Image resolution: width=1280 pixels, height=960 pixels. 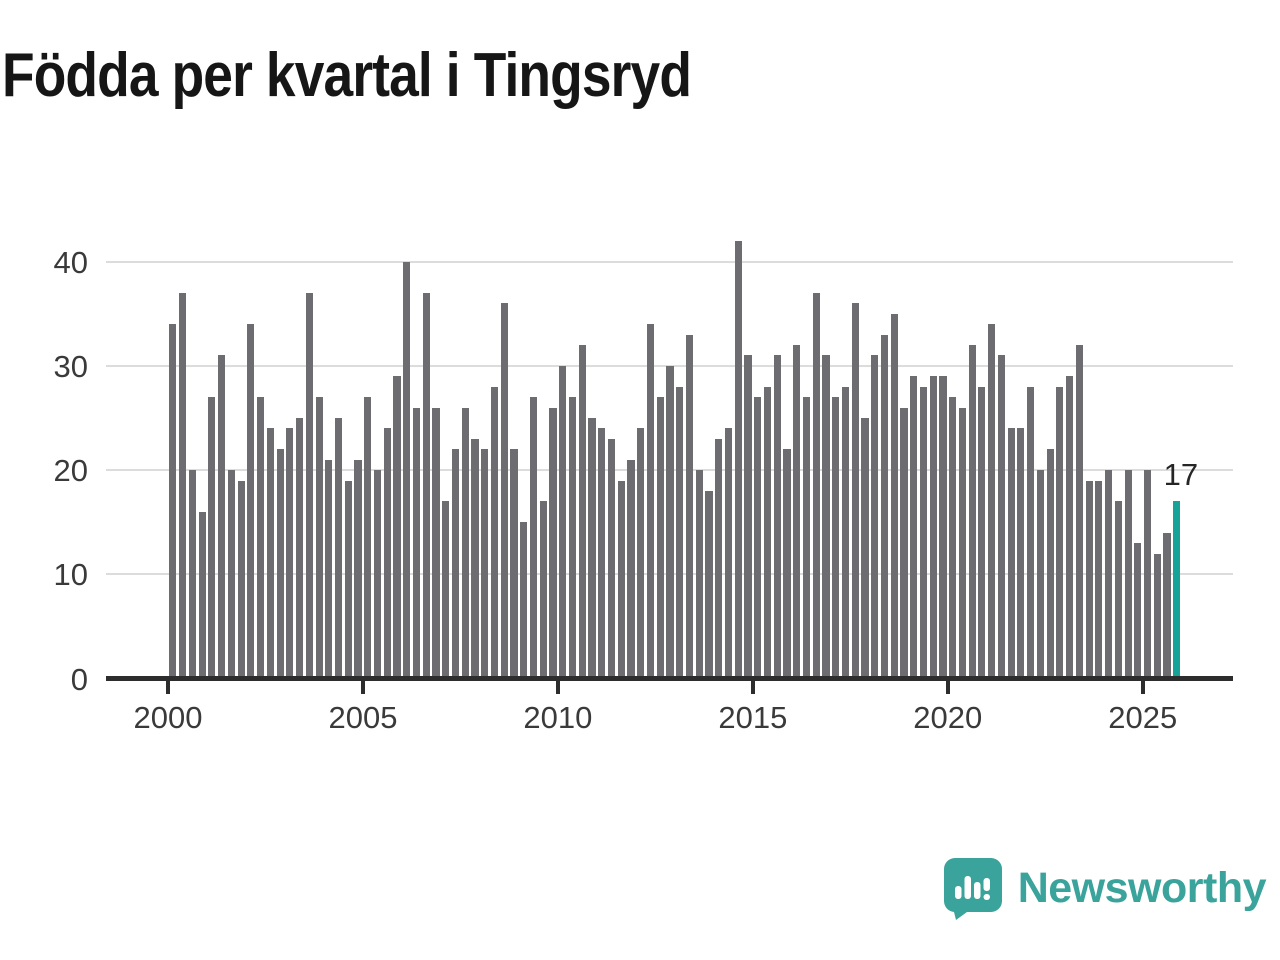 What do you see at coordinates (953, 538) in the screenshot?
I see `bar-2020-q1` at bounding box center [953, 538].